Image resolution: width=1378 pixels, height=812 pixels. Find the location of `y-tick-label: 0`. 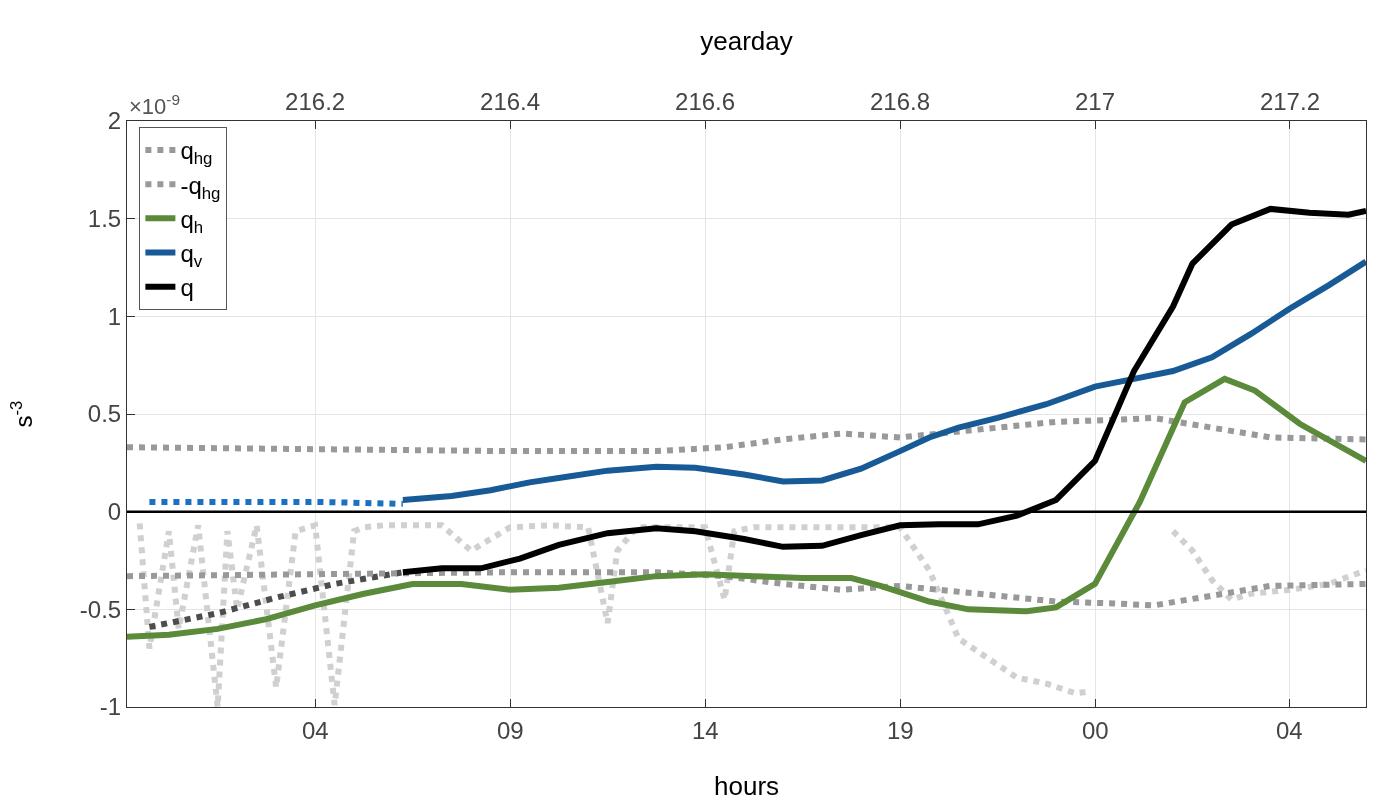

y-tick-label: 0 is located at coordinates (114, 512).